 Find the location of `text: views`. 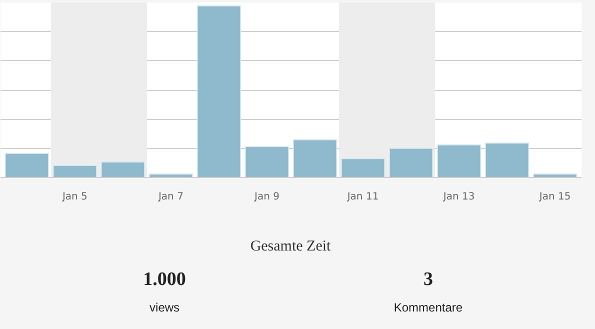

text: views is located at coordinates (165, 307).